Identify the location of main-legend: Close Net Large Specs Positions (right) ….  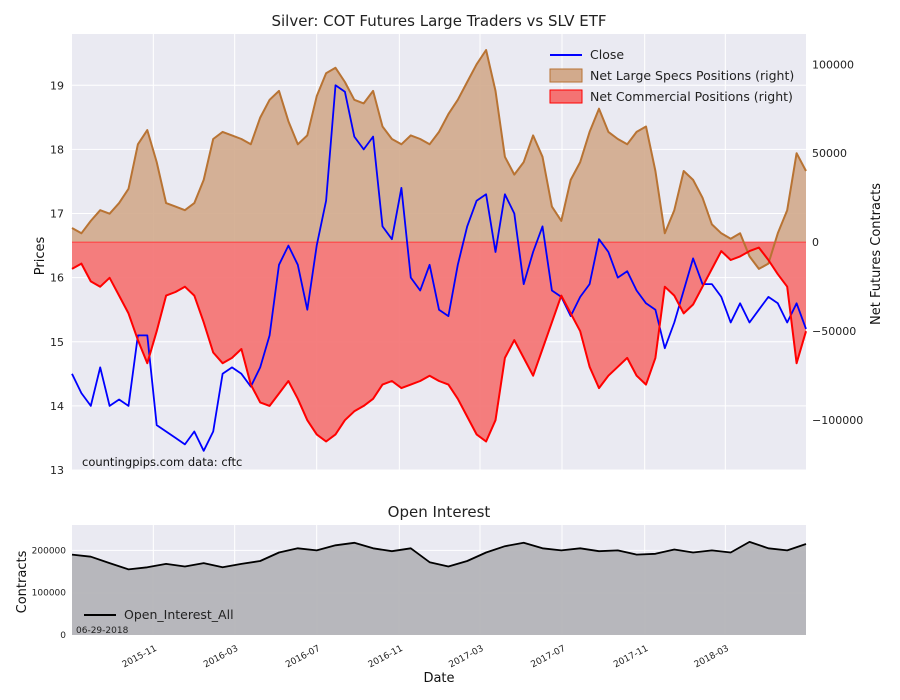
(671, 75).